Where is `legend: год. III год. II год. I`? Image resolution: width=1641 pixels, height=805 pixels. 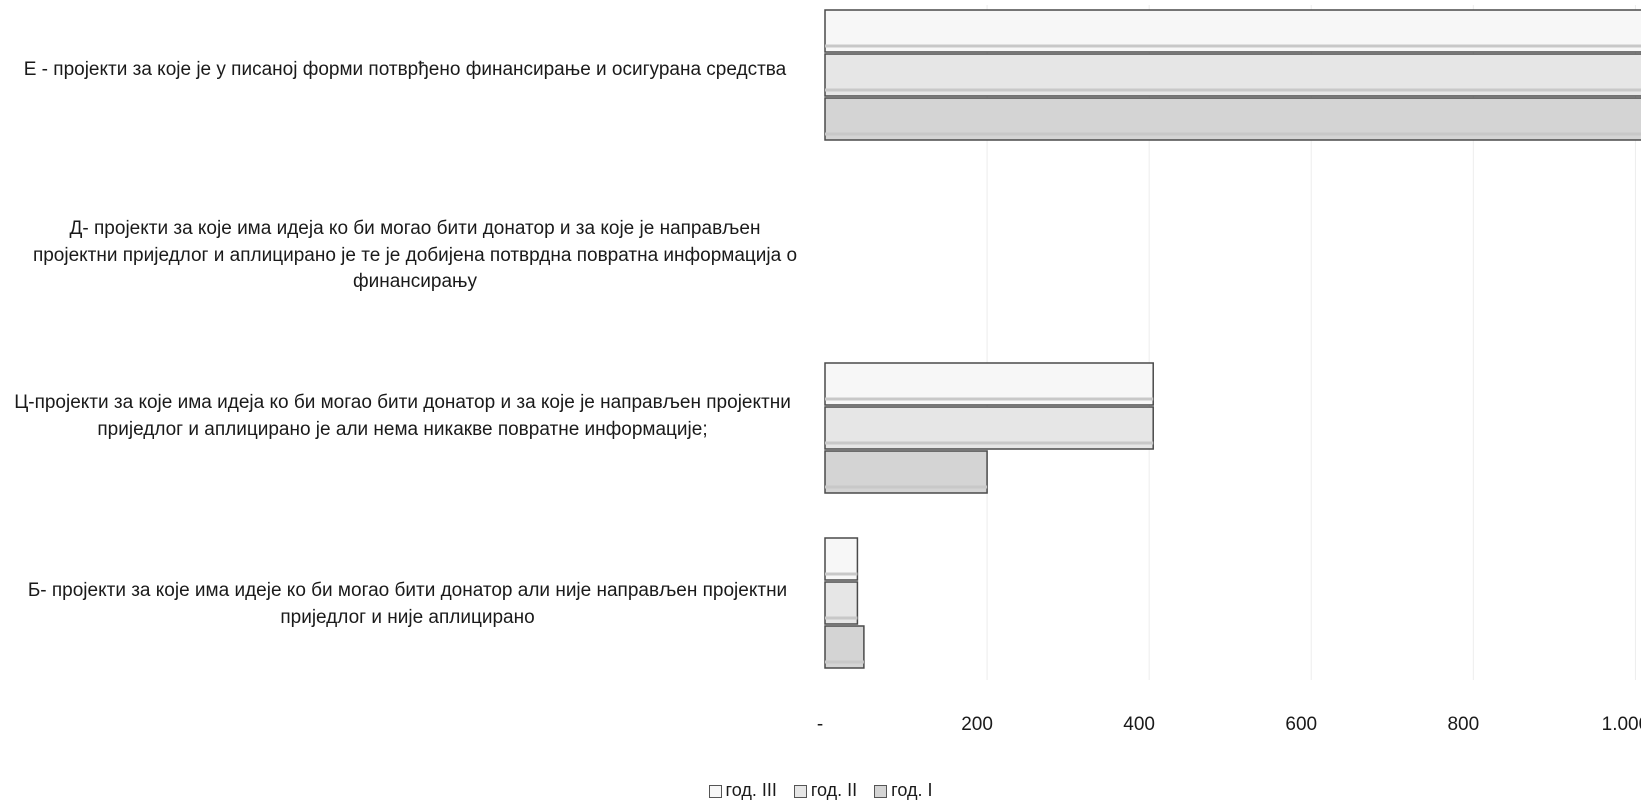
legend: год. III год. II год. I is located at coordinates (820, 790).